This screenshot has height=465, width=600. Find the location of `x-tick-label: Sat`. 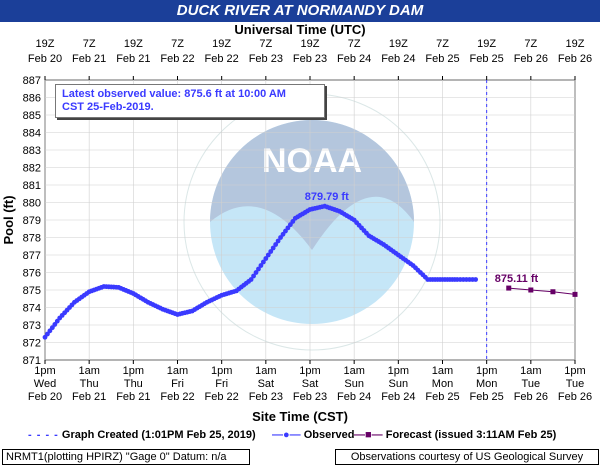

x-tick-label: Sat is located at coordinates (310, 384).